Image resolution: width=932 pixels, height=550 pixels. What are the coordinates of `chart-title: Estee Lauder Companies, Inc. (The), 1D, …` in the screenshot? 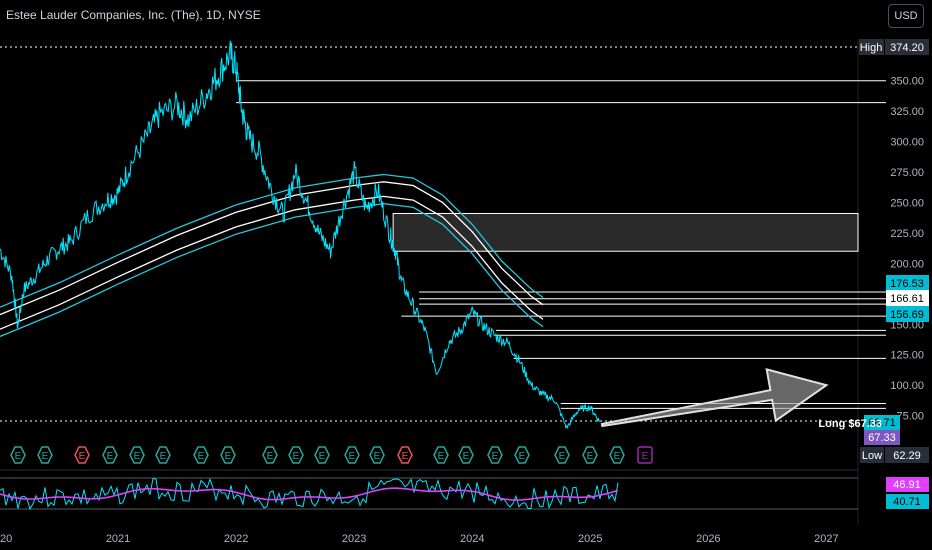 It's located at (133, 15).